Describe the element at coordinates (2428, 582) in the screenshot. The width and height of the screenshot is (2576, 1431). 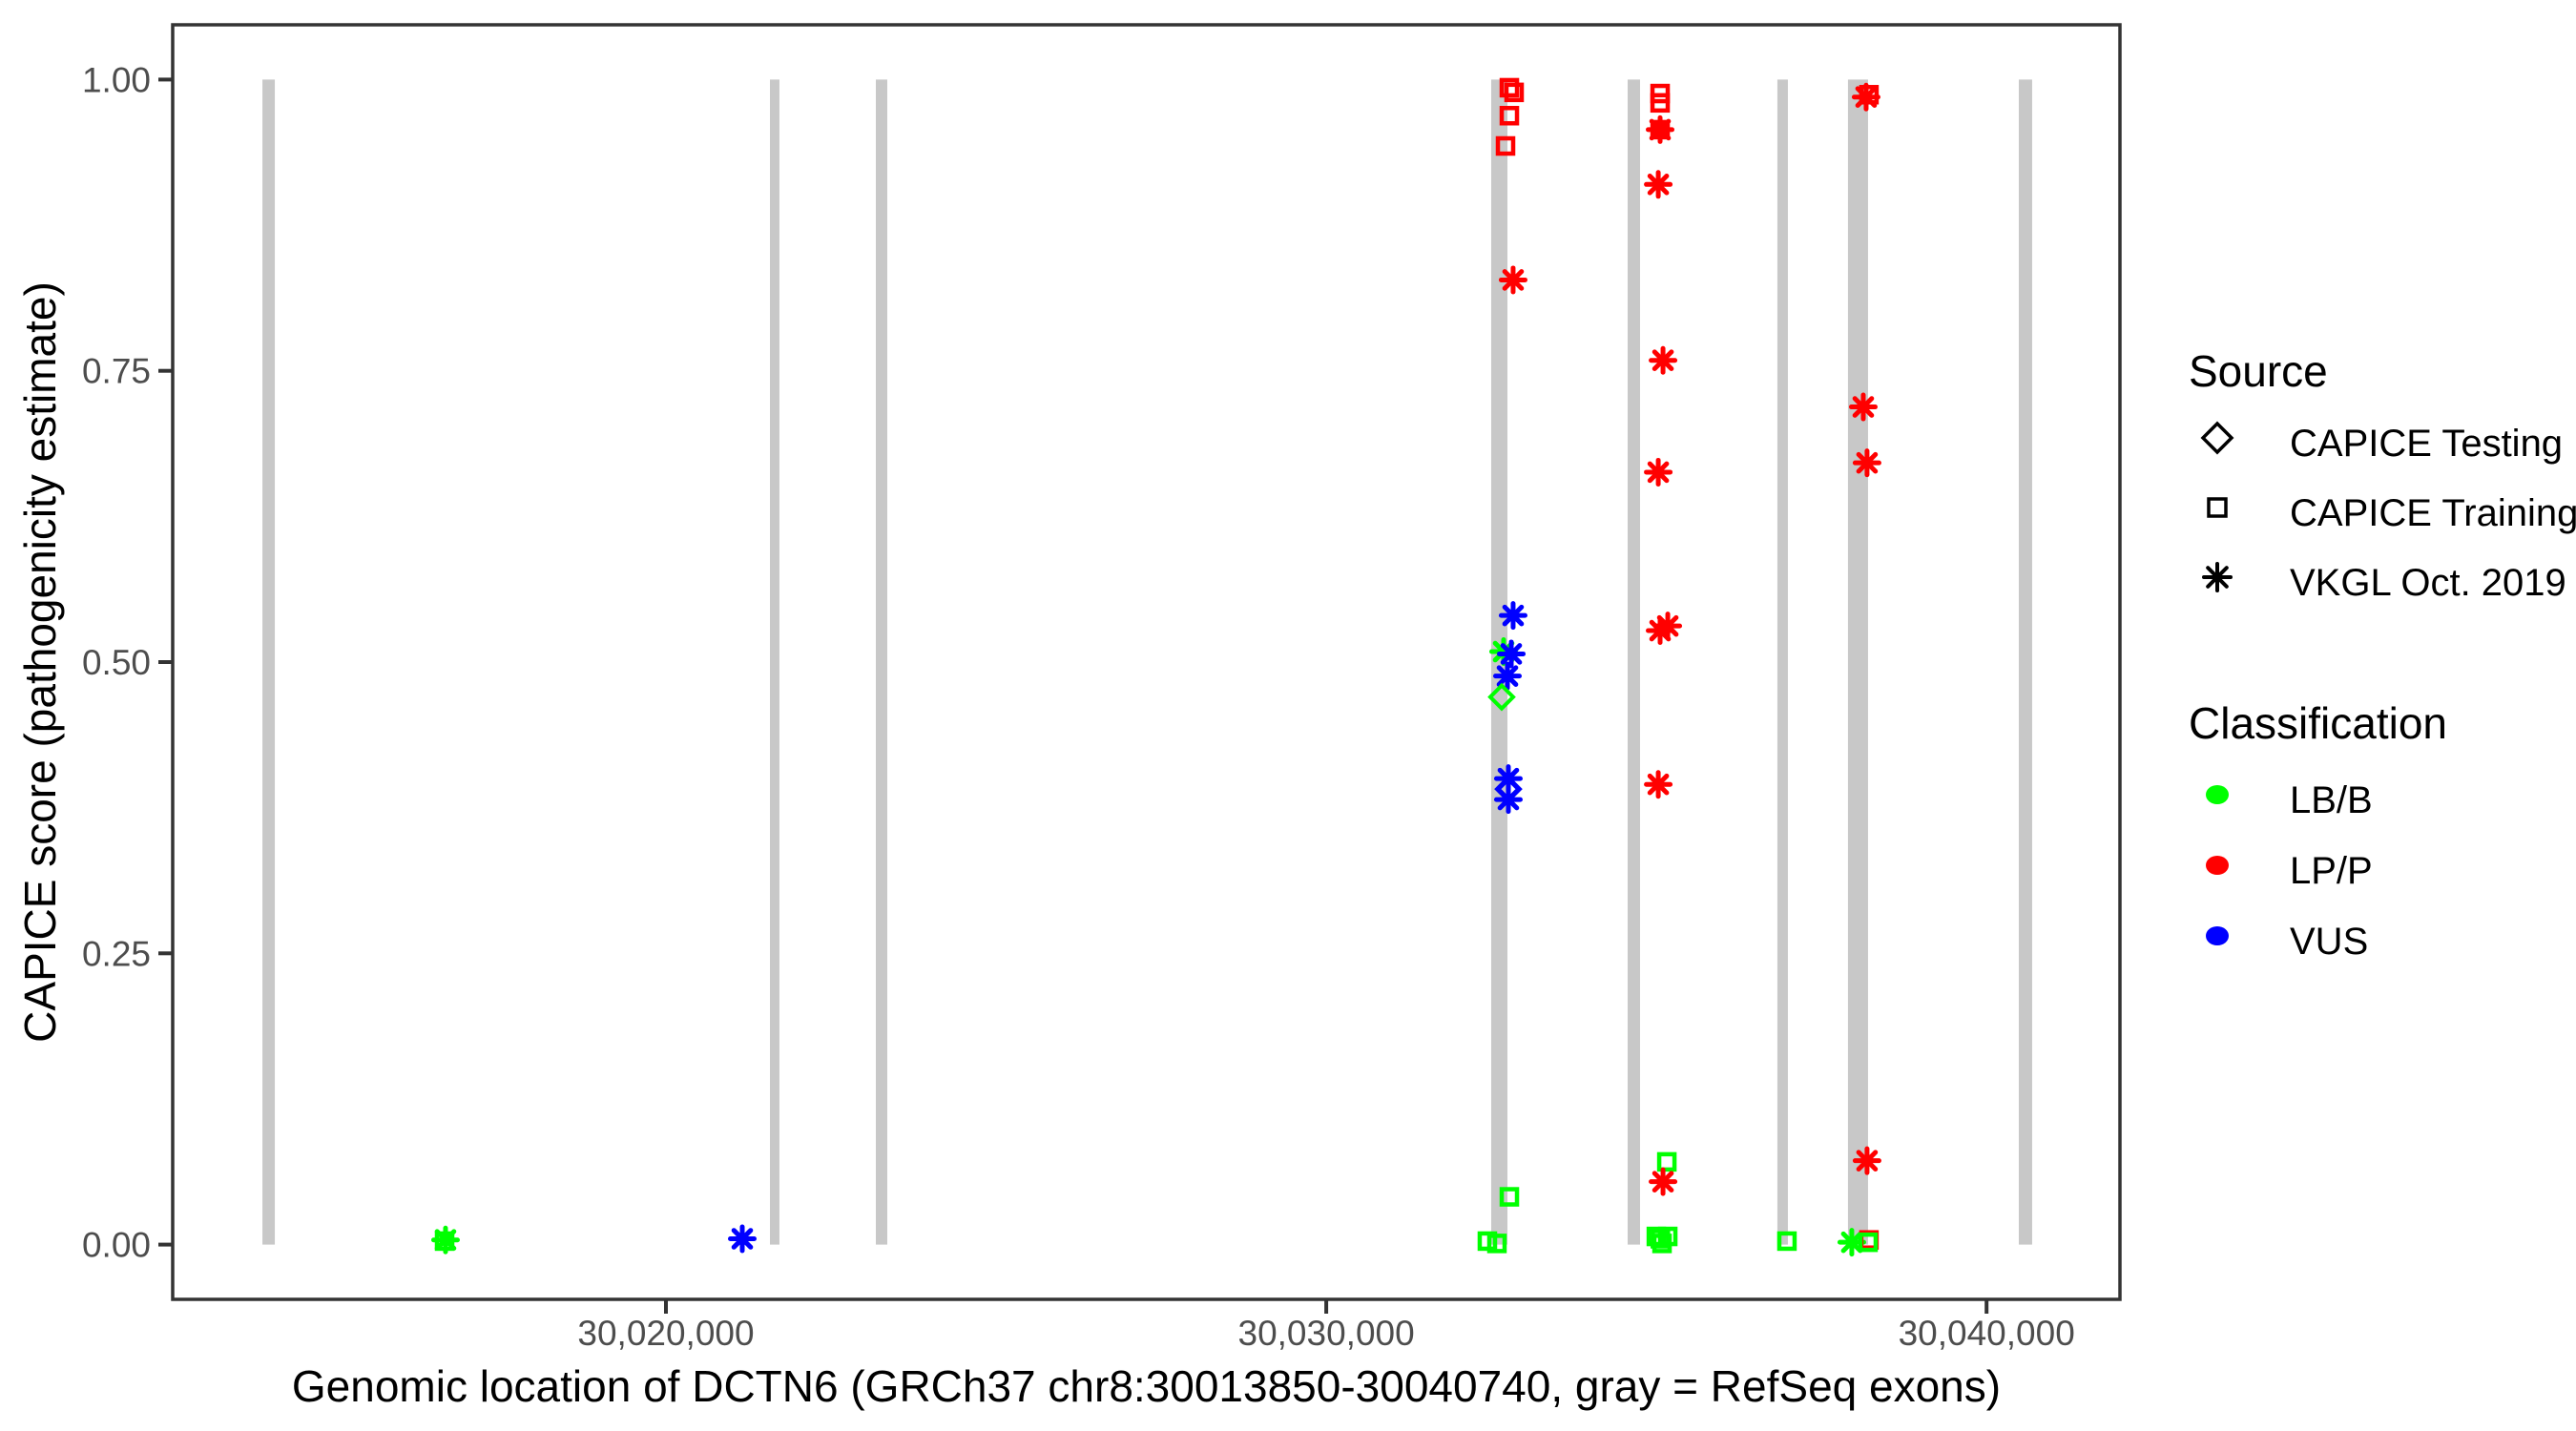
I see `legend-label: VKGL Oct. 2019` at that location.